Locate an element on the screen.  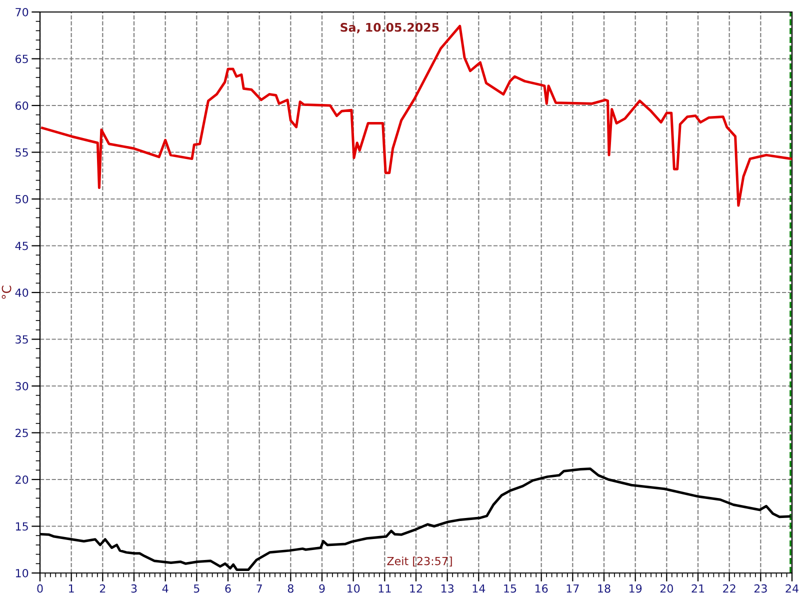
x-tick-label: 5 is located at coordinates (197, 588).